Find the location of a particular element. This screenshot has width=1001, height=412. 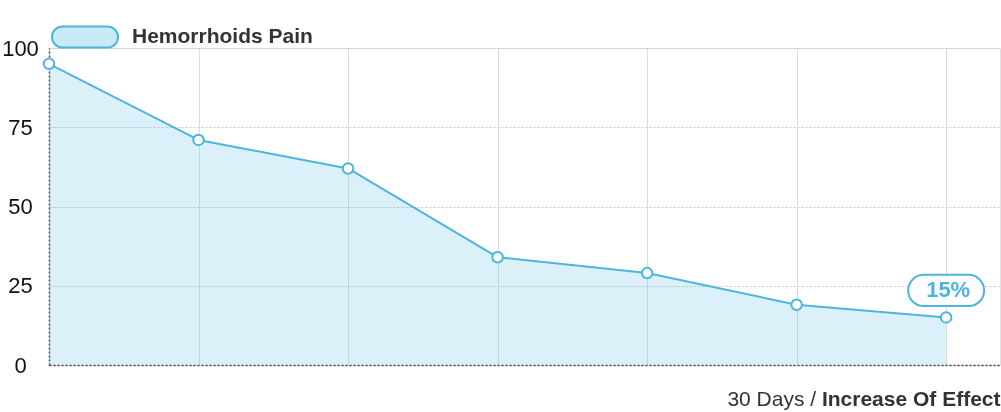

x-axis-title: 30 Days / Increase Of Effect is located at coordinates (864, 398).